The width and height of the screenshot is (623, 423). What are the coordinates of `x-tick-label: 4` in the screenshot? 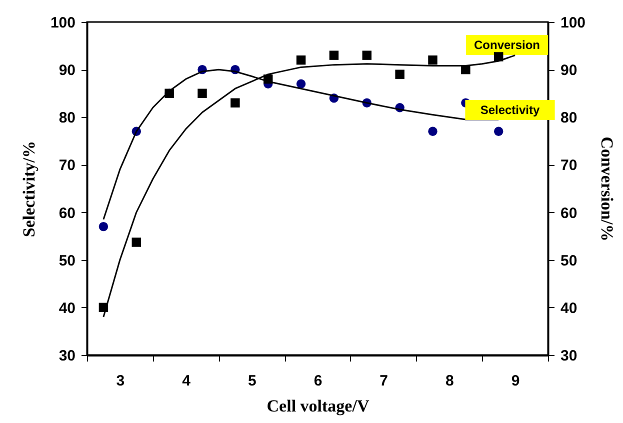 It's located at (187, 381).